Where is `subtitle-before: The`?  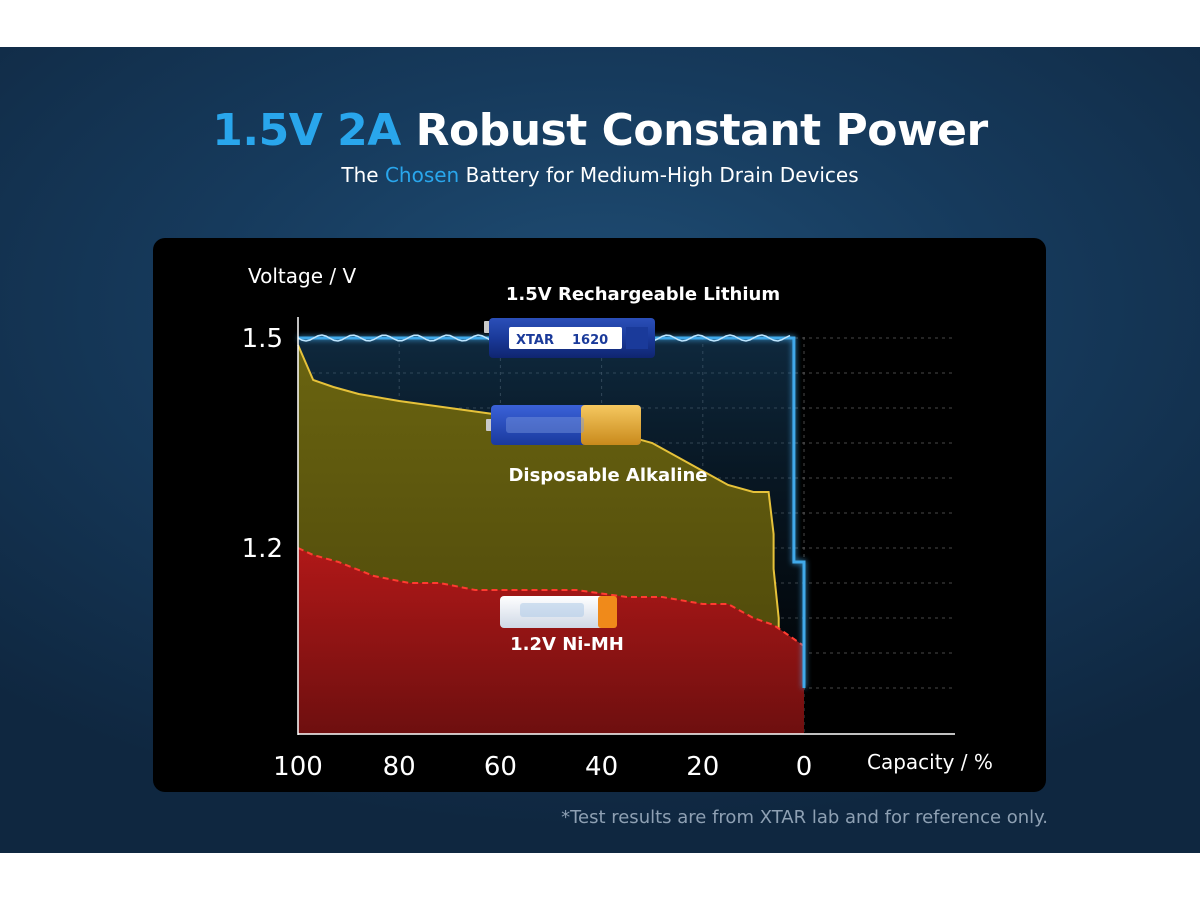
subtitle-before: The is located at coordinates (360, 175).